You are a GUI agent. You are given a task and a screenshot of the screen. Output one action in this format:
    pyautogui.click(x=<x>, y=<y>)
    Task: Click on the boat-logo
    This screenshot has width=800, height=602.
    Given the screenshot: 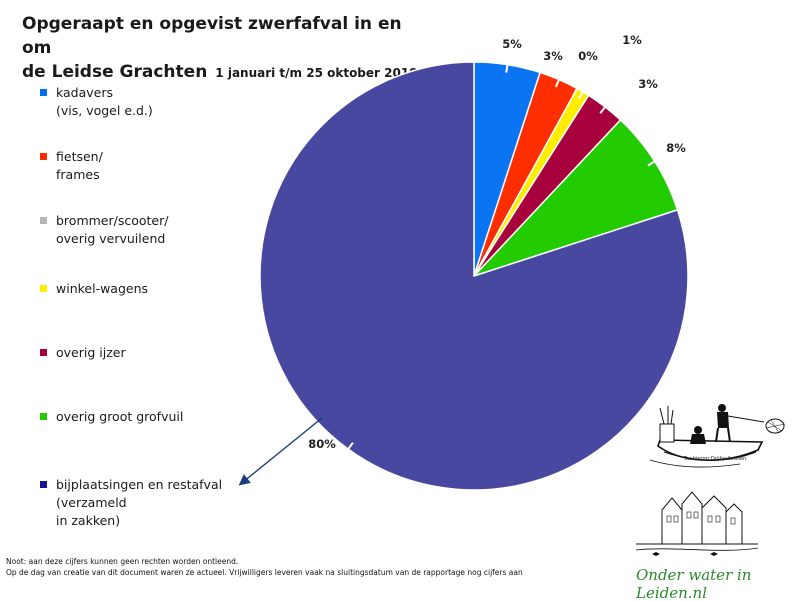 What is the action you would take?
    pyautogui.click(x=717, y=436)
    